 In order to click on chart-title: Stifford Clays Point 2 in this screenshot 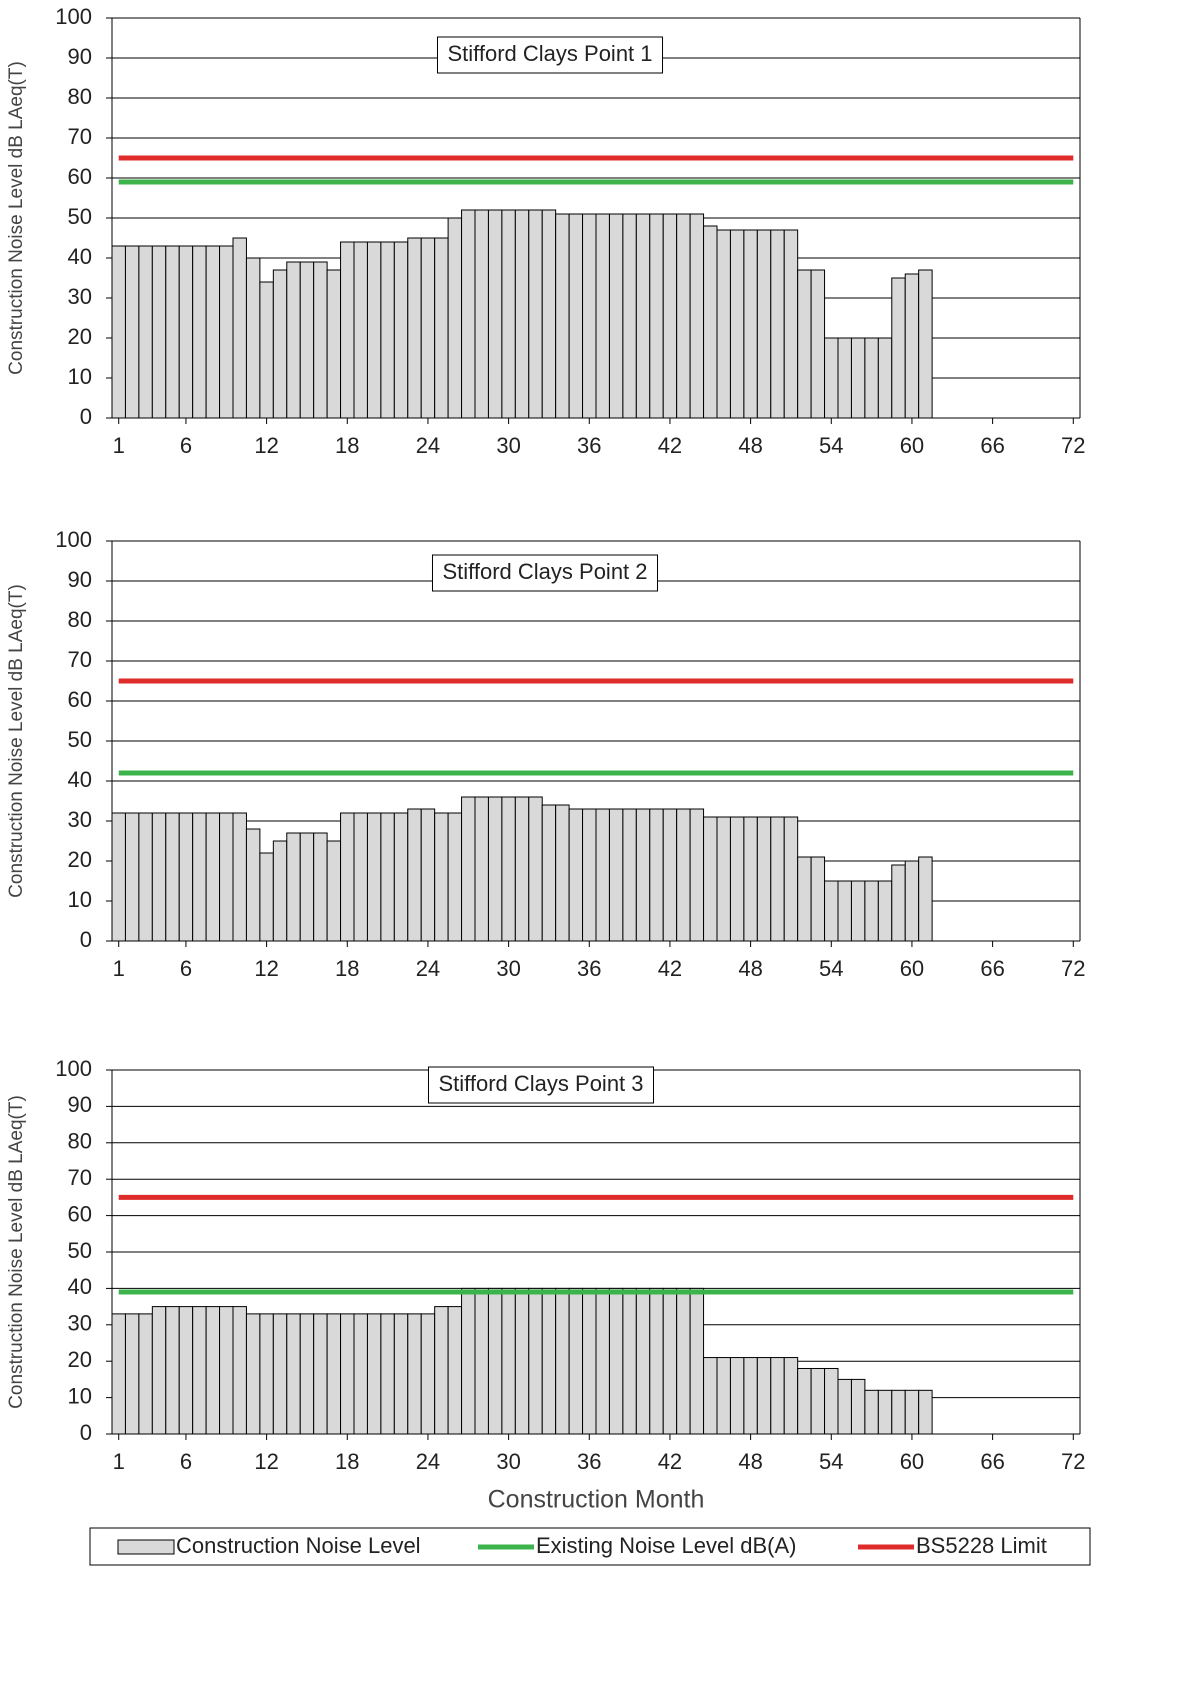, I will do `click(544, 571)`.